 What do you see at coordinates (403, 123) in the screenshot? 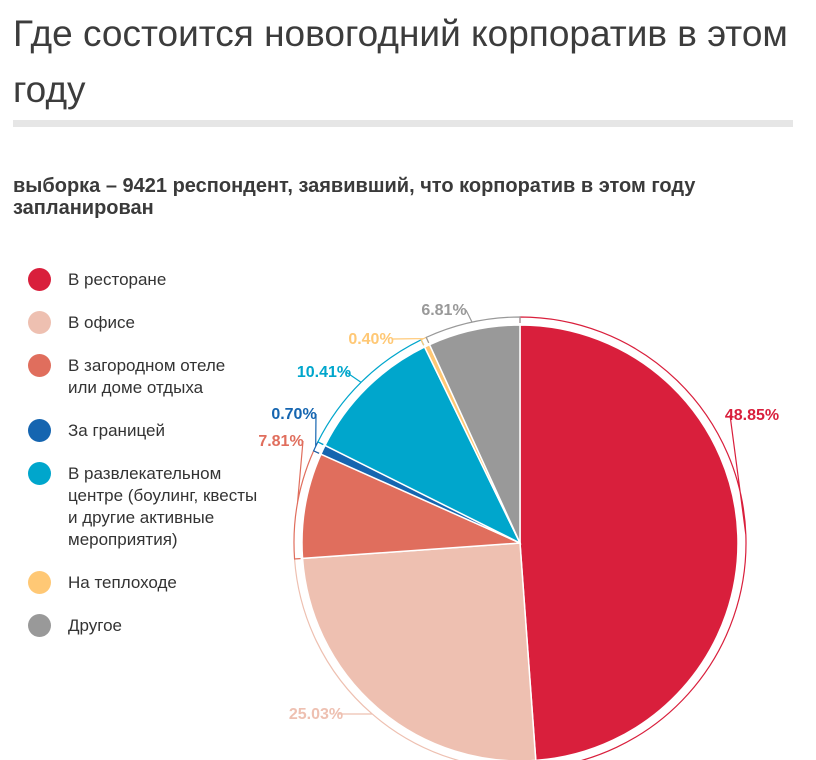
I see `title-divider` at bounding box center [403, 123].